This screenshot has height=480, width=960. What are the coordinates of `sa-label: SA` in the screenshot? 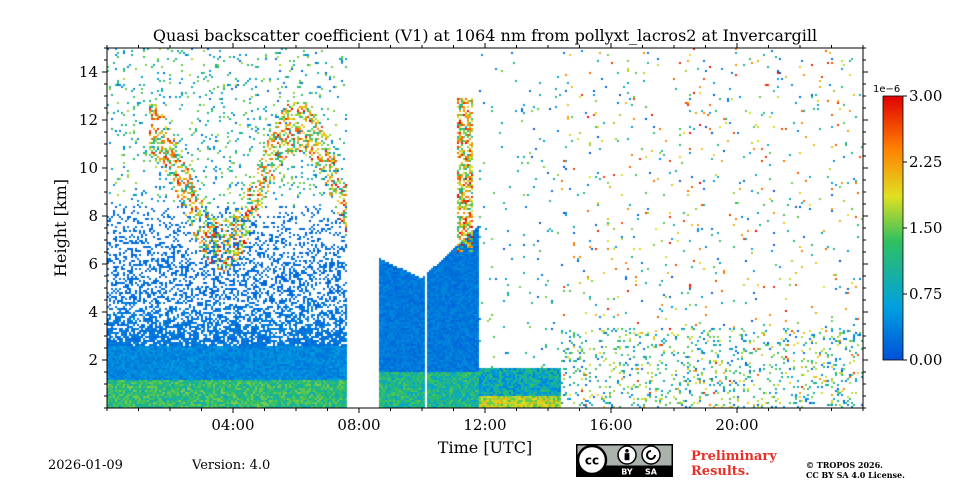 It's located at (651, 472).